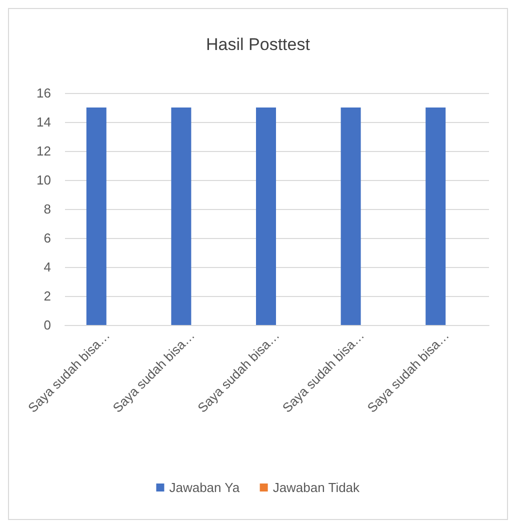  Describe the element at coordinates (43, 180) in the screenshot. I see `y-tick-label: 10` at that location.